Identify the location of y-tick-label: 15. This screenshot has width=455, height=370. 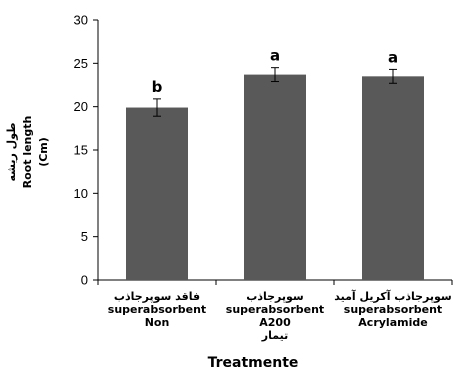
(81, 150).